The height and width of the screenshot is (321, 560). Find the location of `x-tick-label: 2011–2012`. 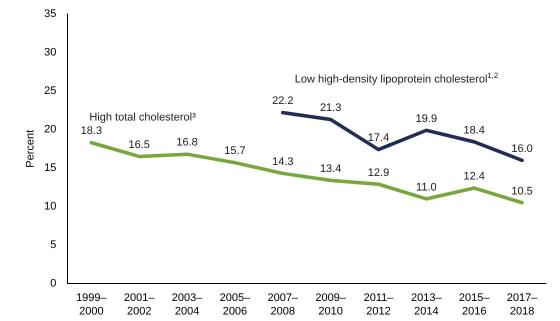

x-tick-label: 2011–2012 is located at coordinates (379, 305).